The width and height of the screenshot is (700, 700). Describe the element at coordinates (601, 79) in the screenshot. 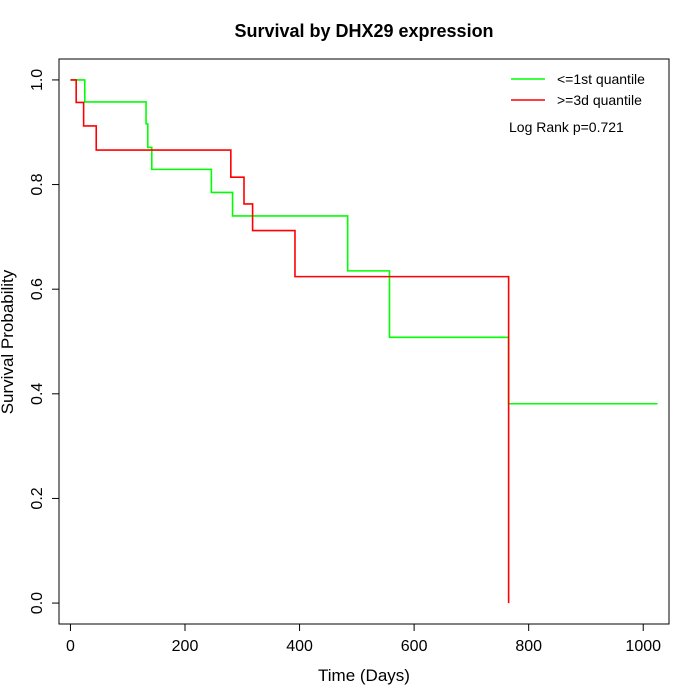

I see `legend-label: <=1st quantile` at that location.